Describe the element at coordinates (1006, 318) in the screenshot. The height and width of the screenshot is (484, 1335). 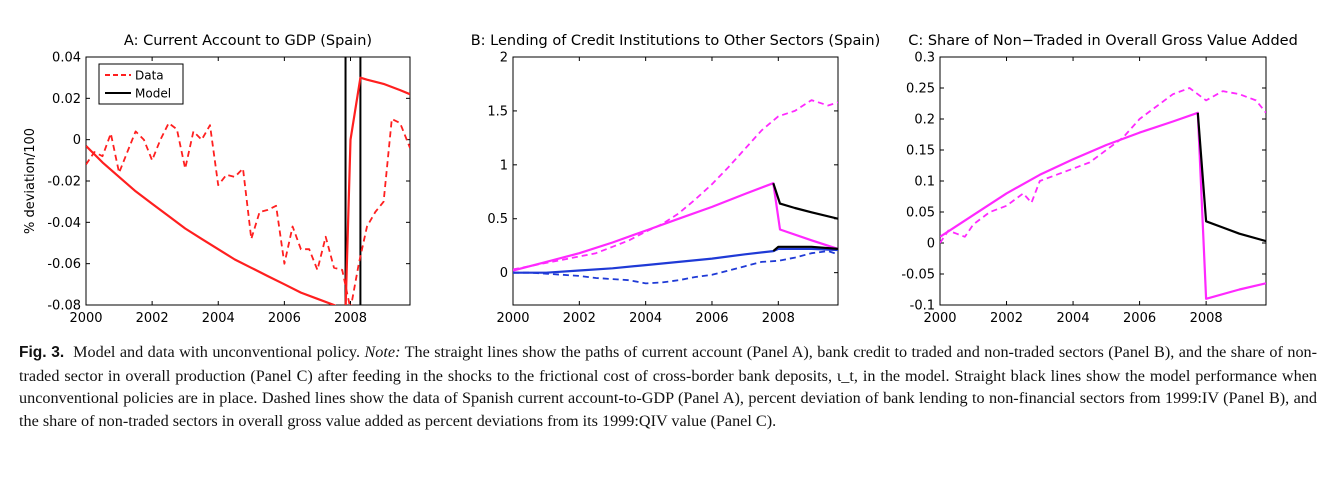
I see `panel-c-xtick-label: 2002` at that location.